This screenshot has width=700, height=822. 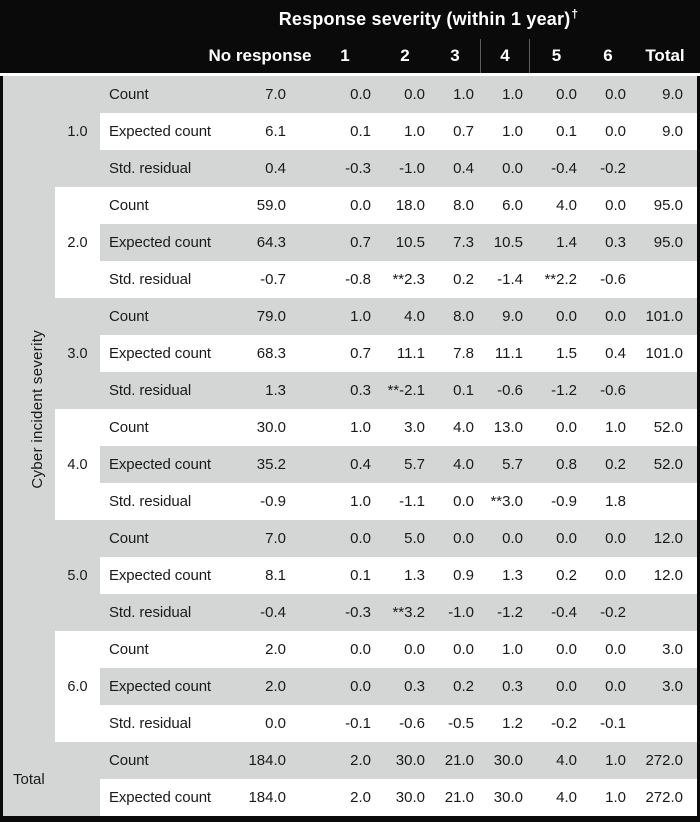 I want to click on cell-value: **3.0, so click(x=508, y=501).